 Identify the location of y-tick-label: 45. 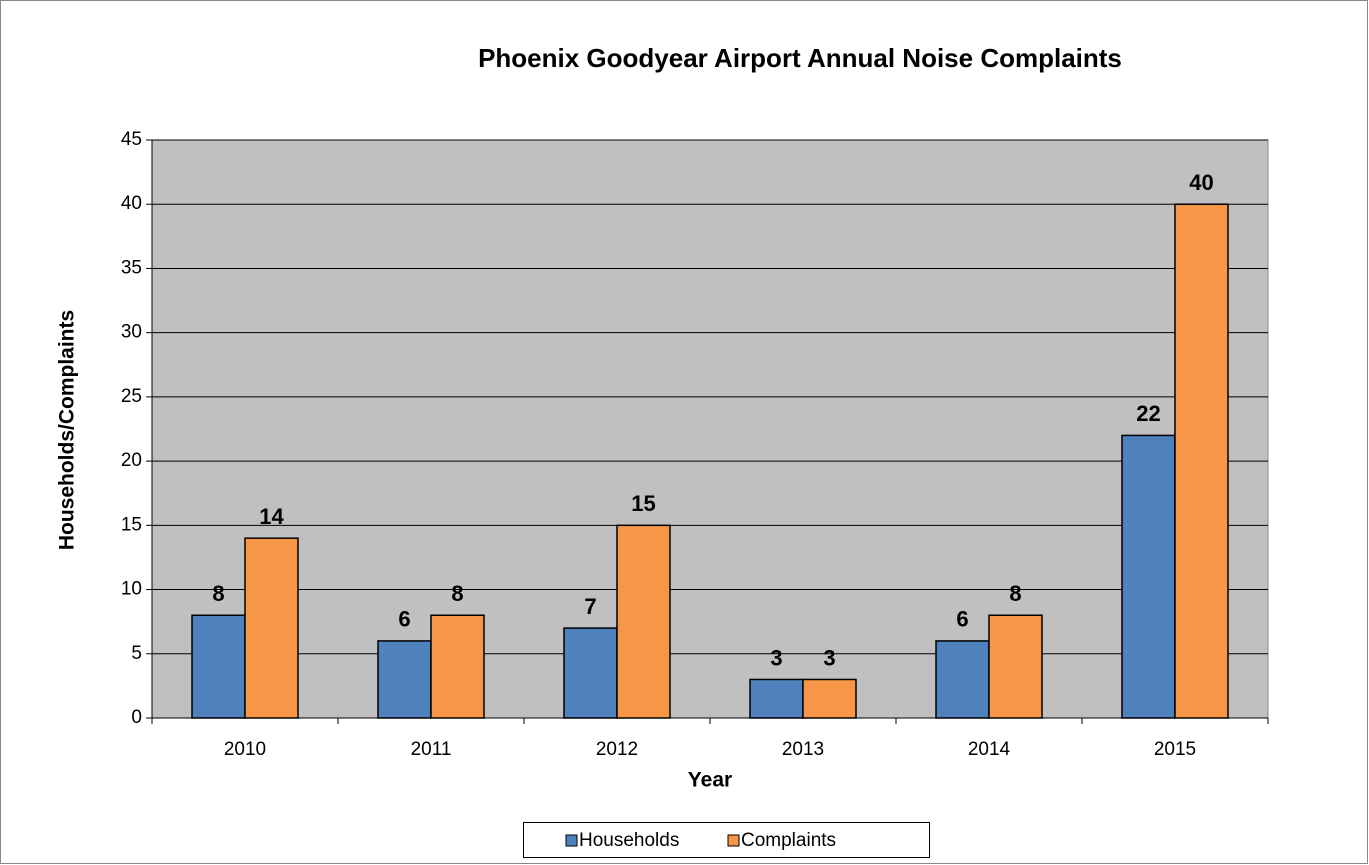
(131, 139).